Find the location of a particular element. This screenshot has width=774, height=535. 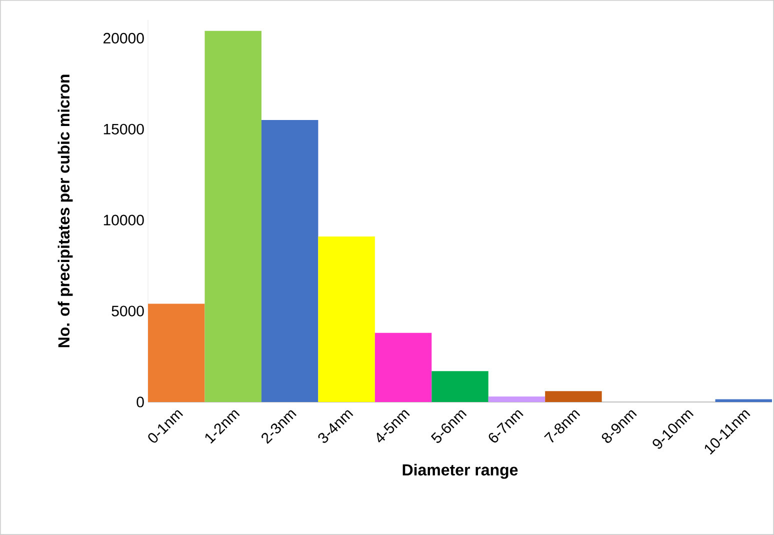

y-tick-label: 20000 is located at coordinates (124, 38).